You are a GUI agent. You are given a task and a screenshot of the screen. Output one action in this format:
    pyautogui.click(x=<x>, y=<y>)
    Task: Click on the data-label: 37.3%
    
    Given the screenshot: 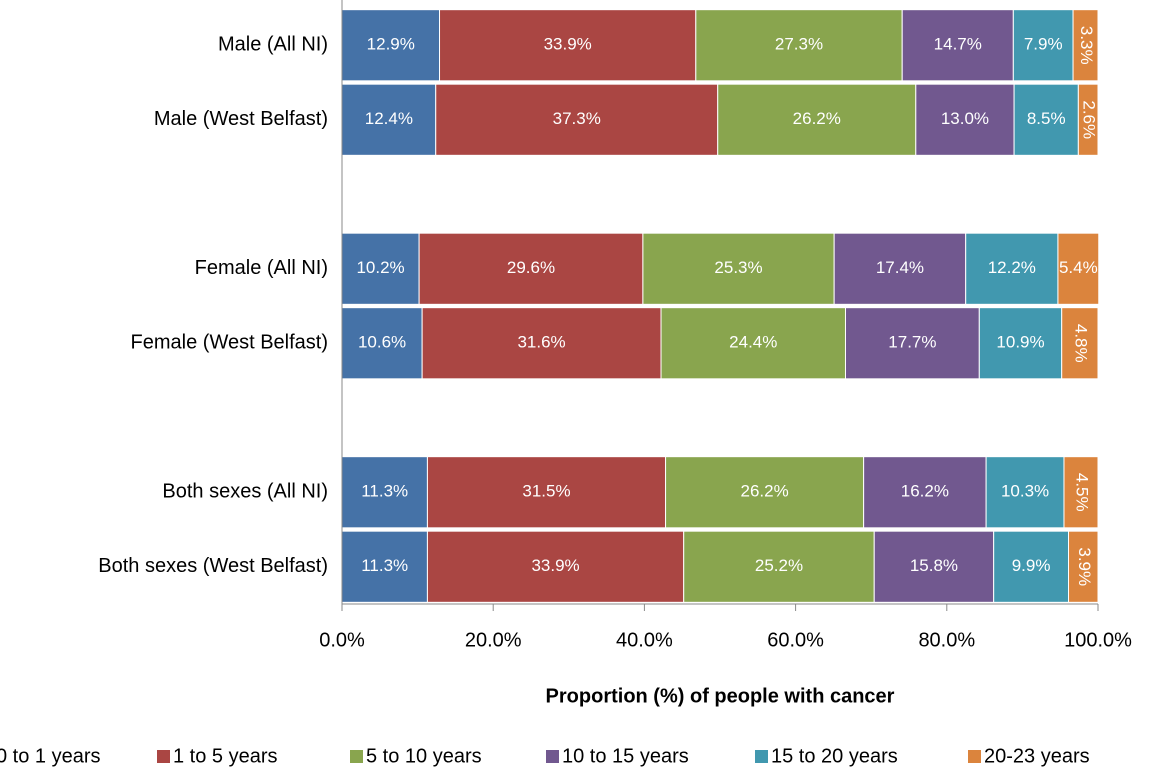 What is the action you would take?
    pyautogui.click(x=577, y=118)
    